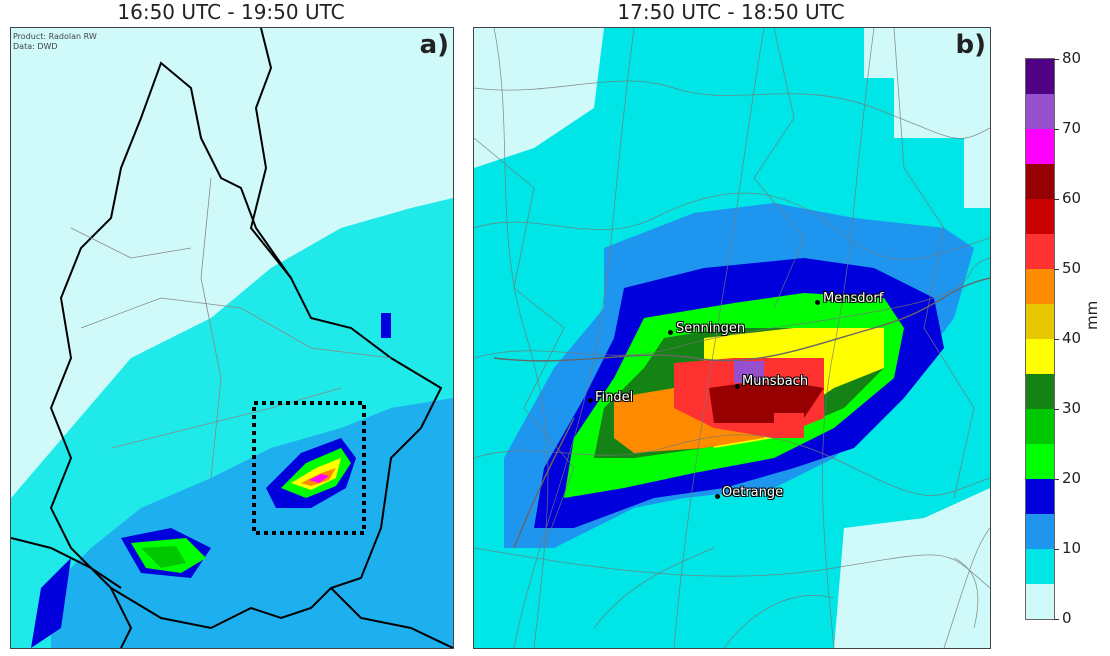  Describe the element at coordinates (737, 386) in the screenshot. I see `place-marker-munsbach` at that location.